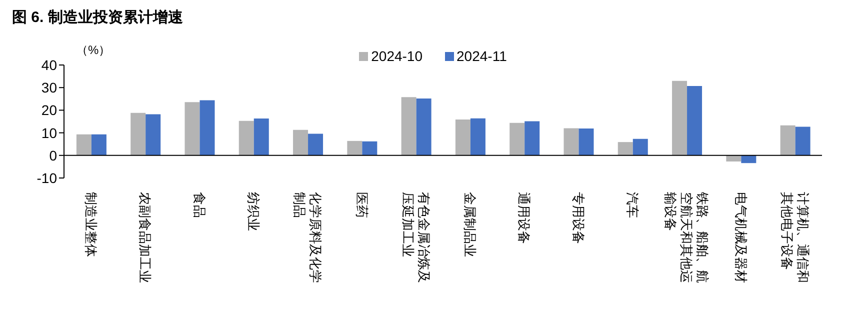 Image resolution: width=866 pixels, height=326 pixels. I want to click on legend-label: 2024-11, so click(481, 56).